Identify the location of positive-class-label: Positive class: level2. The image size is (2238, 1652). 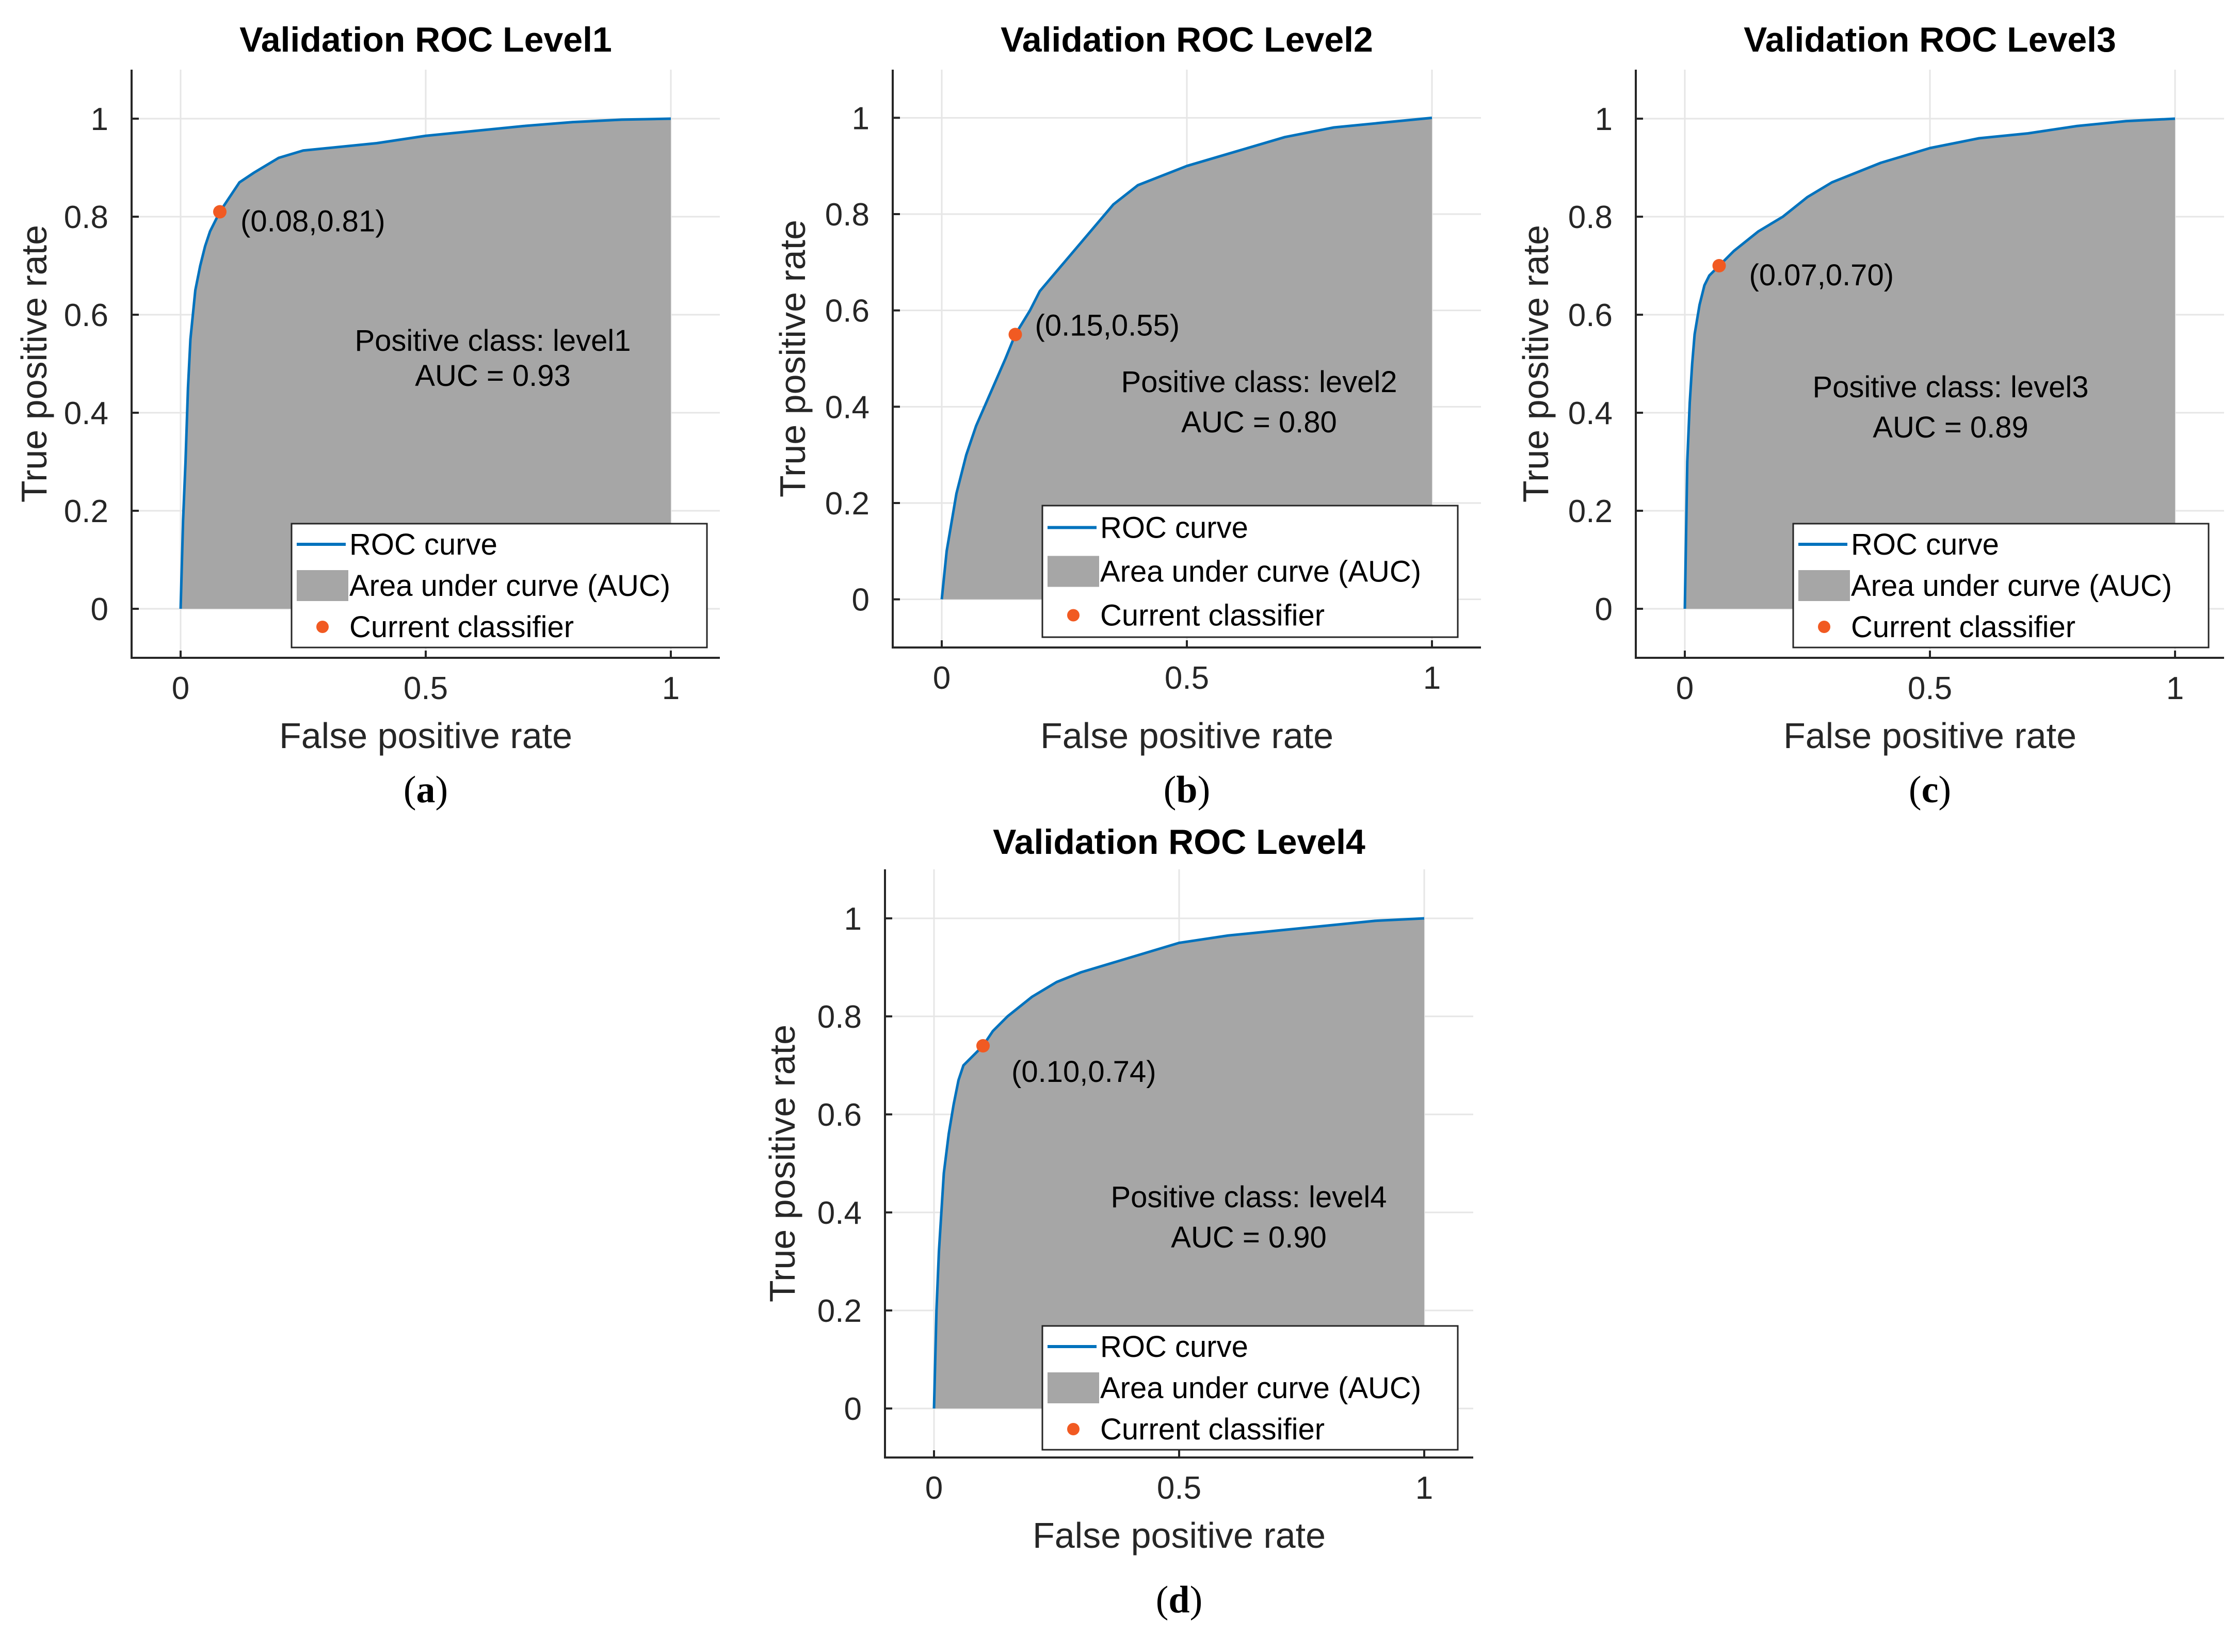
(1259, 382).